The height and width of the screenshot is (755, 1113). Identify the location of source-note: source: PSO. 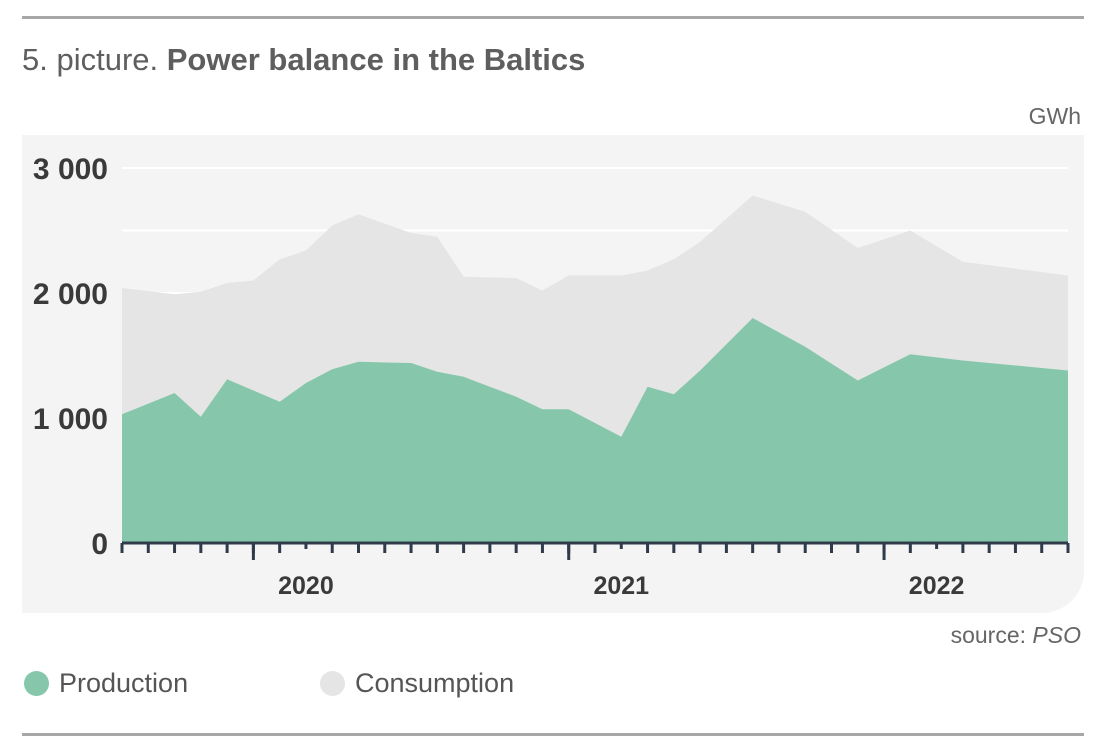
(1016, 635).